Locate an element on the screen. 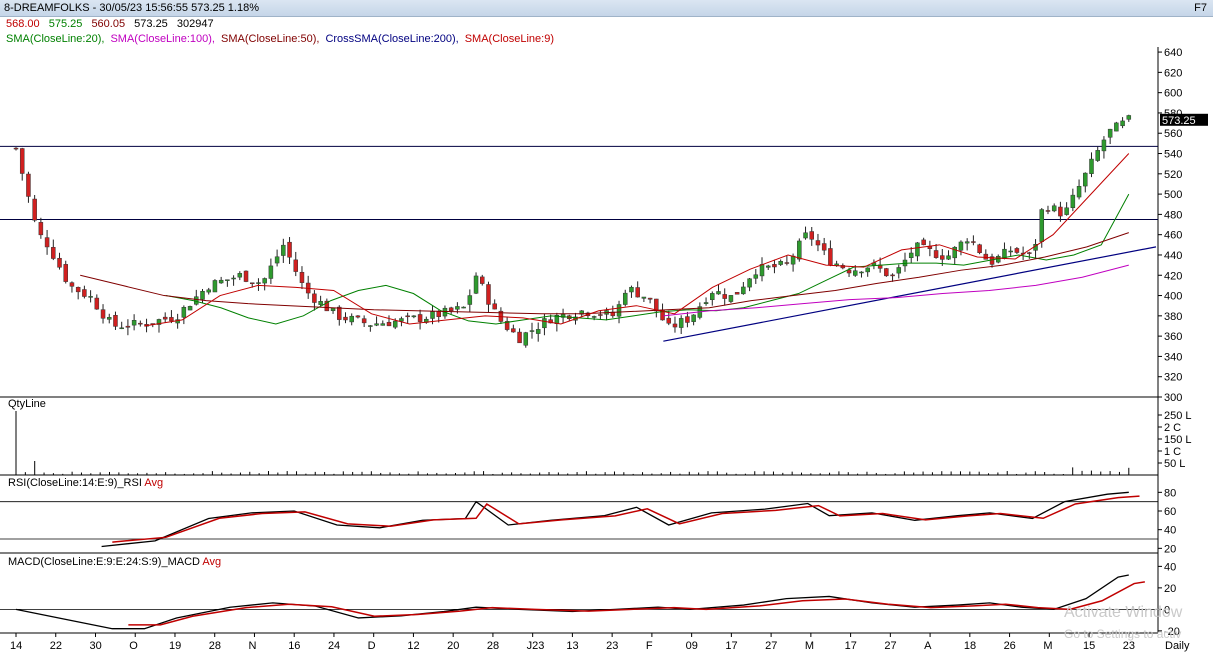  macd-pane-label: MACD(CloseLine:E:9:E:24:S:9)_MACD Avg is located at coordinates (115, 562).